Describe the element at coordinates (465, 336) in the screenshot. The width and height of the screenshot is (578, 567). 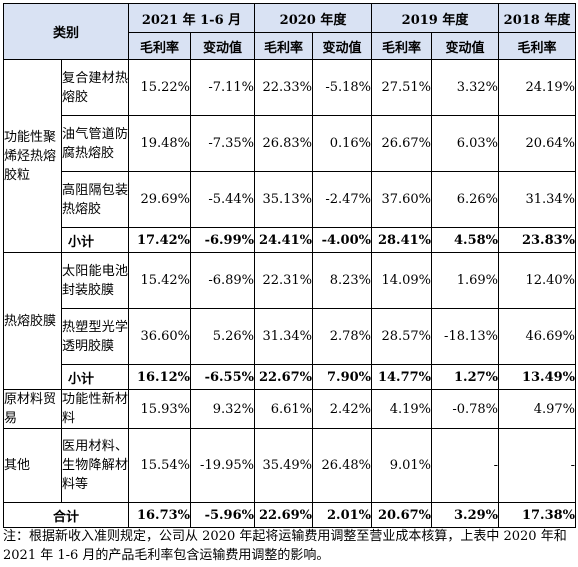
I see `value-cell: -18.13%` at that location.